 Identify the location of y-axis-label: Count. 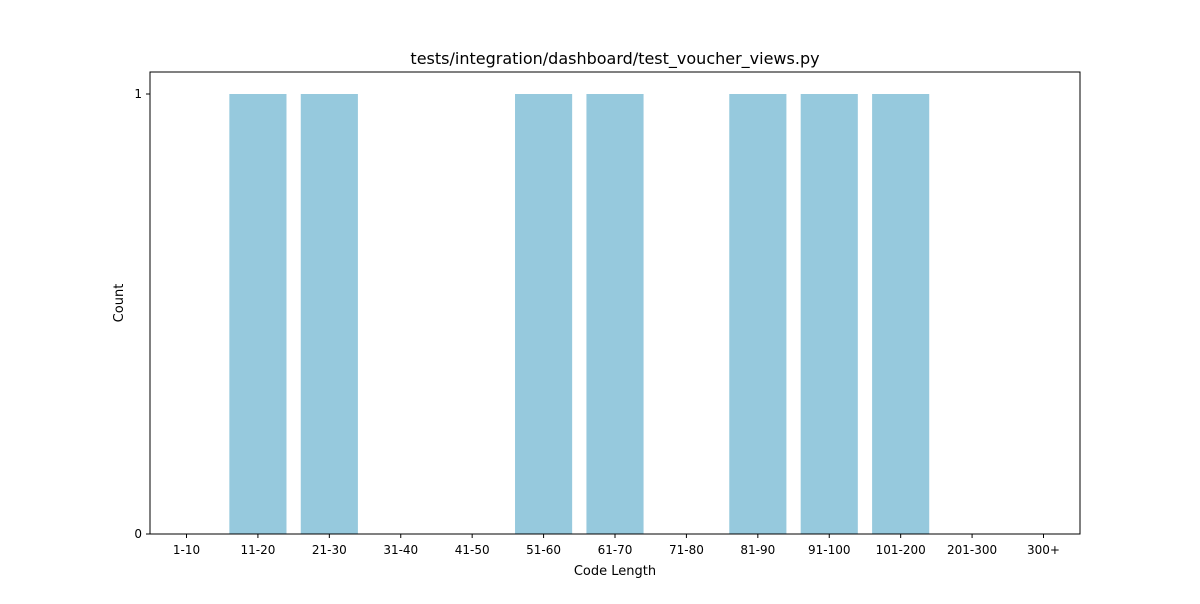
(119, 303).